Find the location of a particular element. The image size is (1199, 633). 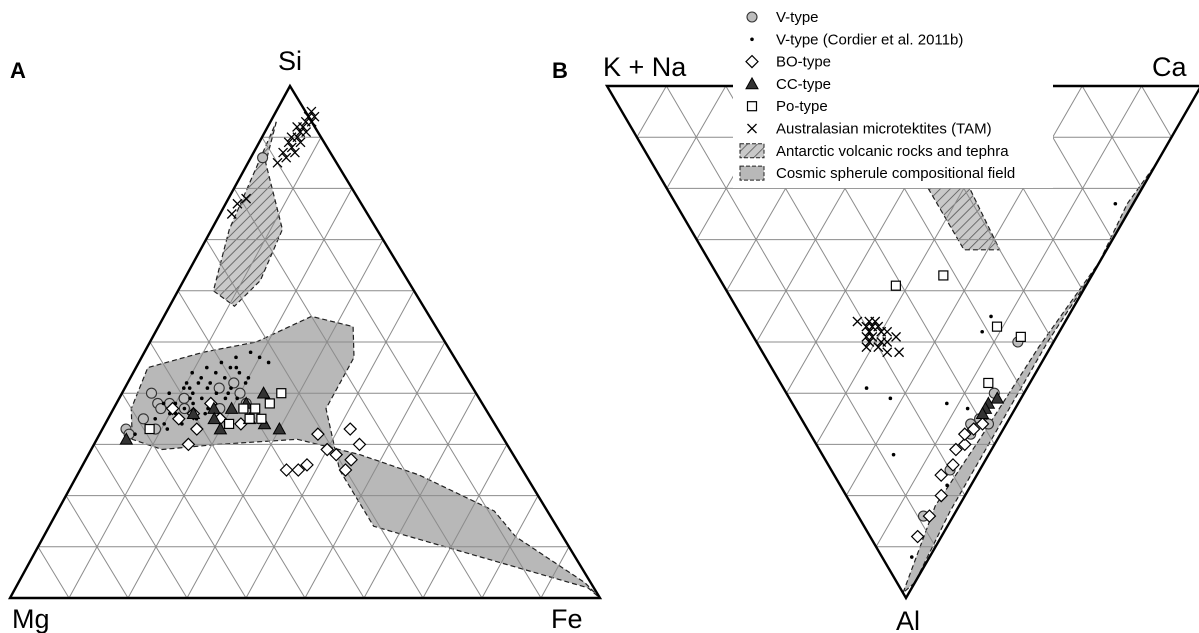

panel-b-letter: B is located at coordinates (560, 70).